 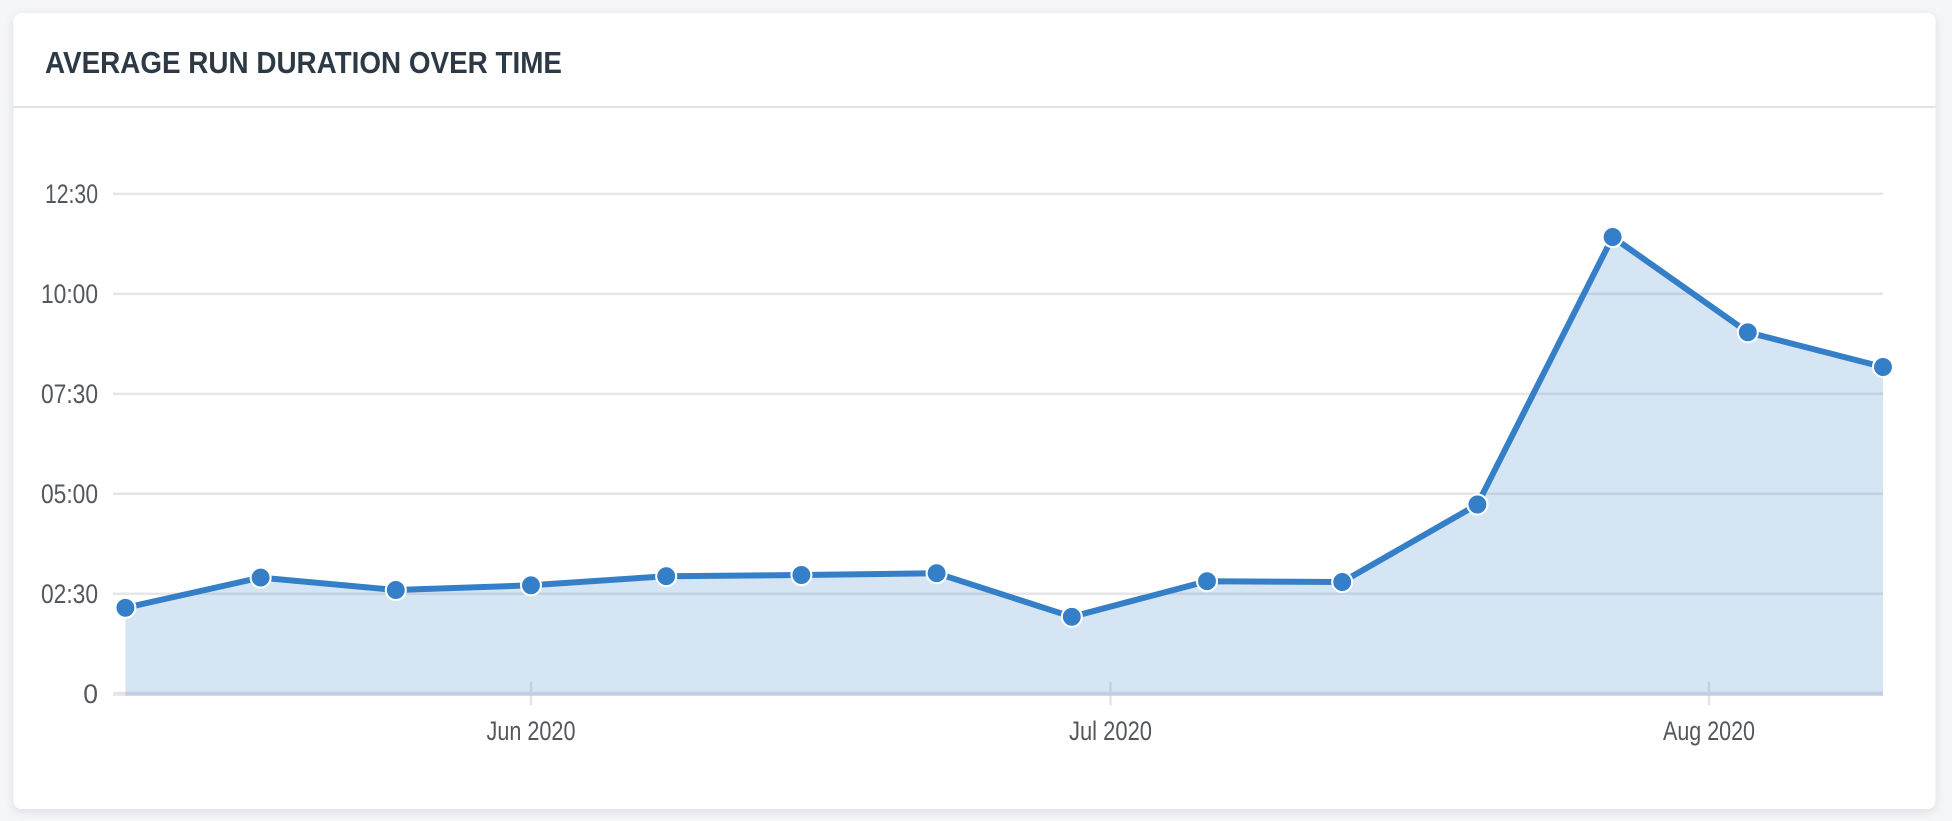 I want to click on svg-text: 12:30, so click(x=71, y=194).